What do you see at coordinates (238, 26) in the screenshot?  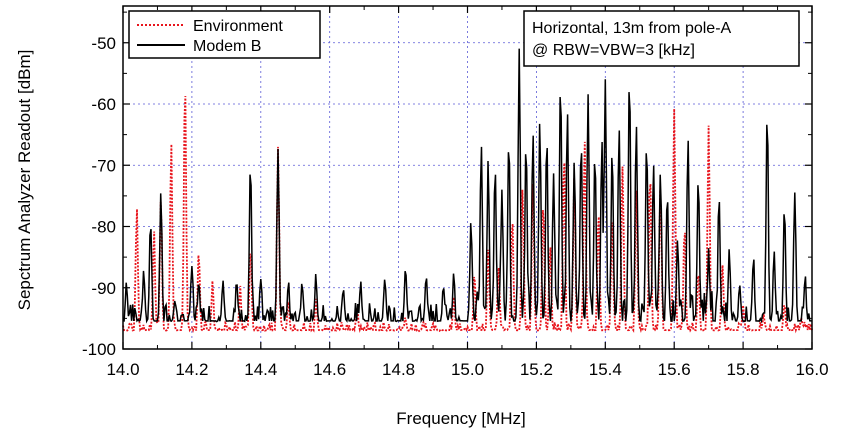 I see `legend-label-environment: Environment` at bounding box center [238, 26].